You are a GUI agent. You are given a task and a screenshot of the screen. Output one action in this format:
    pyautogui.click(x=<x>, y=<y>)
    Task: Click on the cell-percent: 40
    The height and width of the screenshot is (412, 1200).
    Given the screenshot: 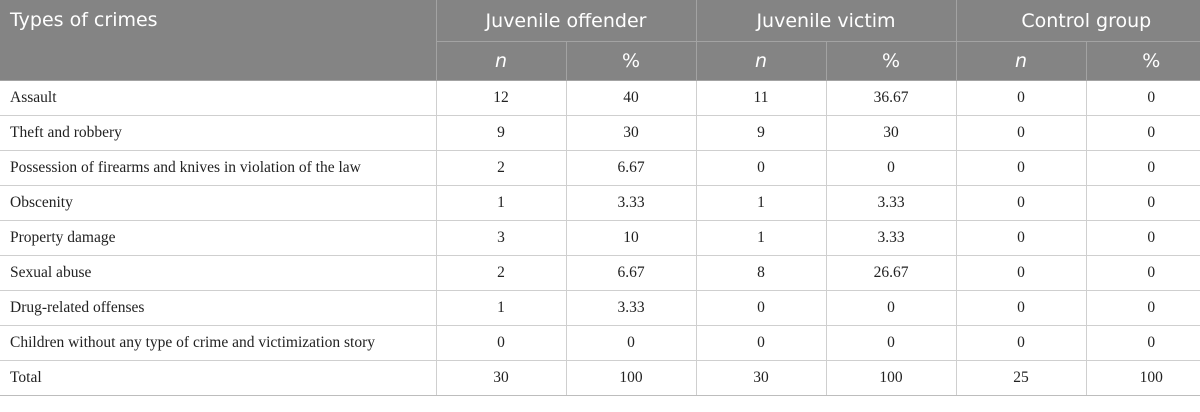 What is the action you would take?
    pyautogui.click(x=631, y=98)
    